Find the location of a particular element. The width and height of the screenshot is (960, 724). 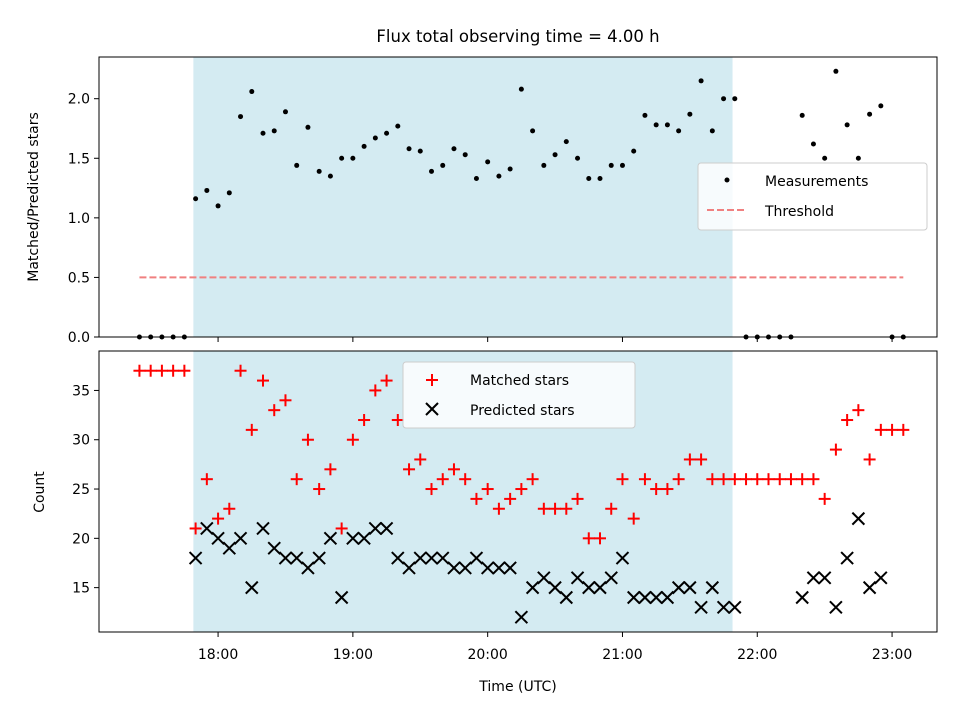

top-legend-box is located at coordinates (812, 196).